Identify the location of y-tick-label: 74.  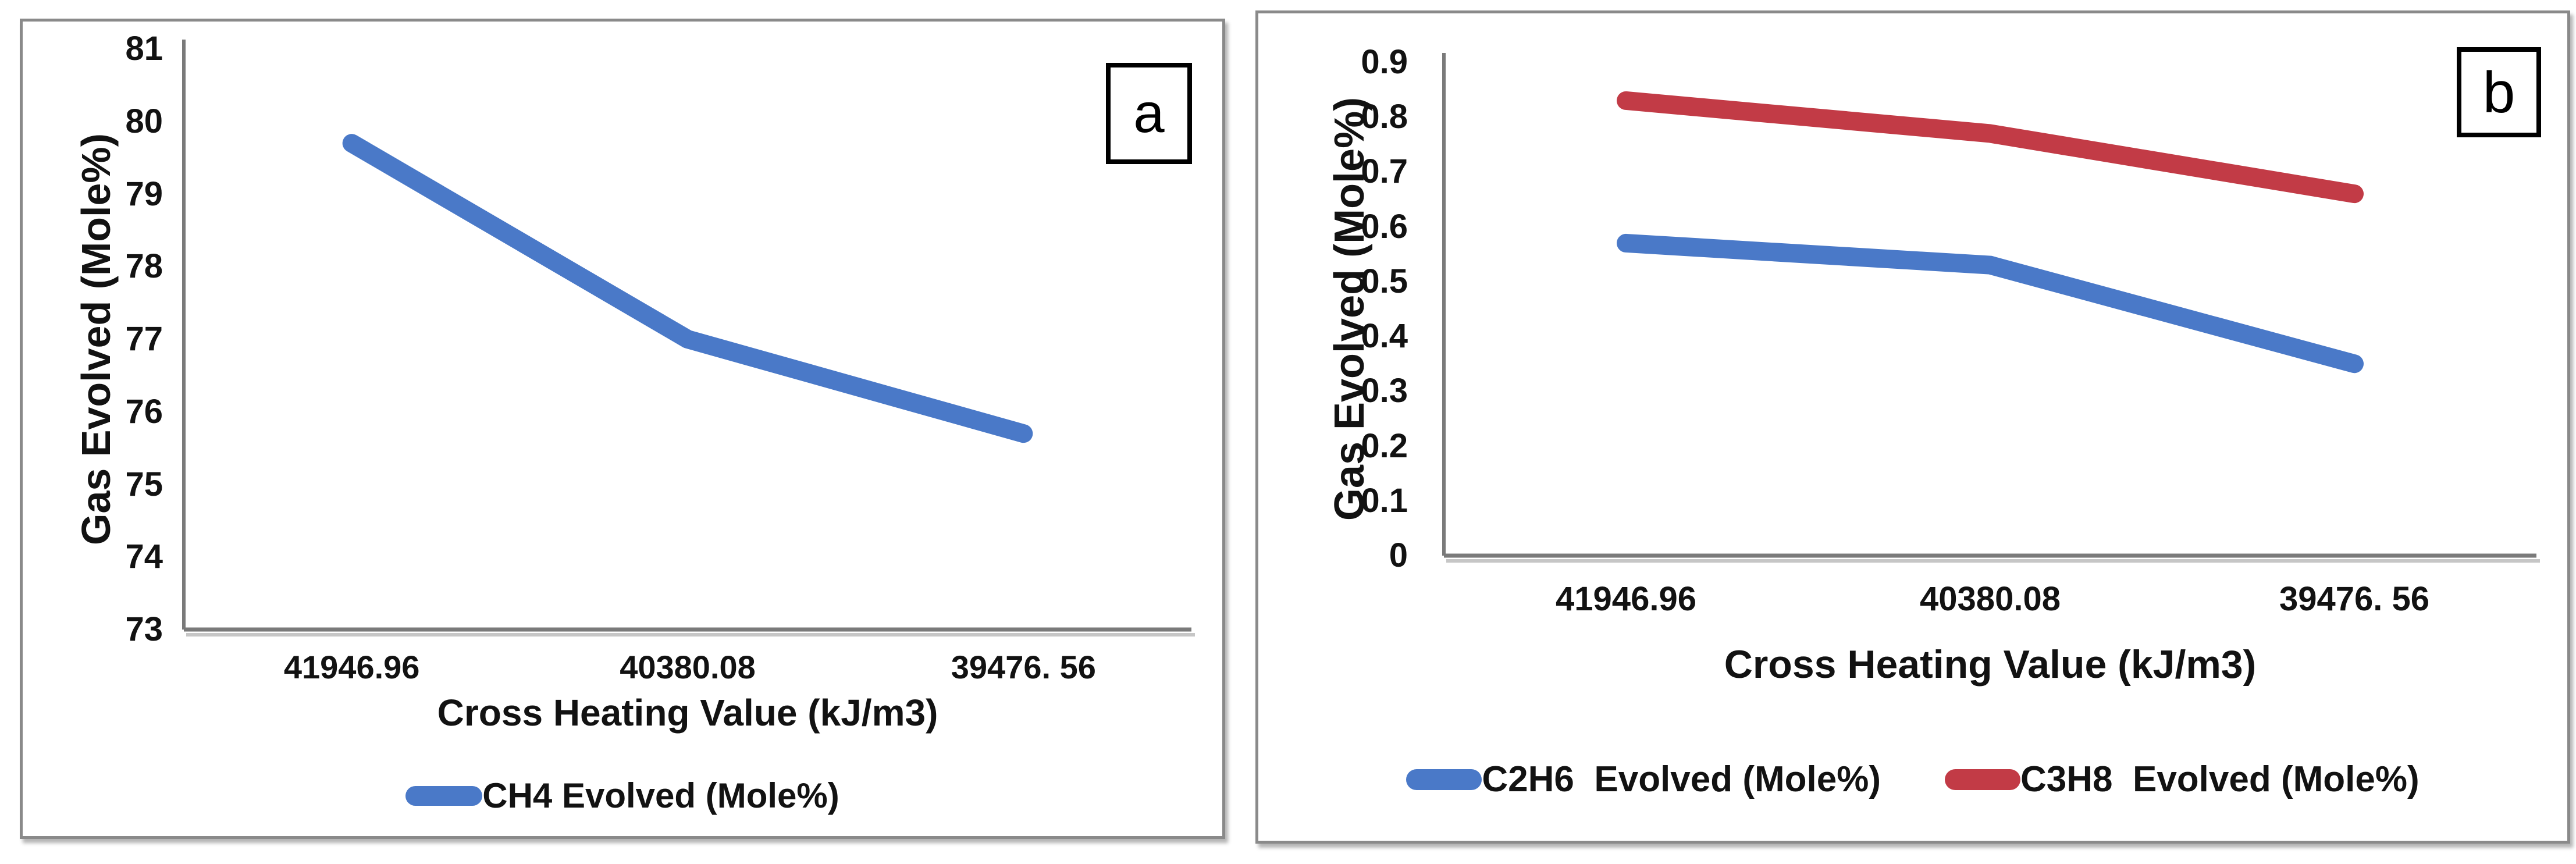
(144, 557).